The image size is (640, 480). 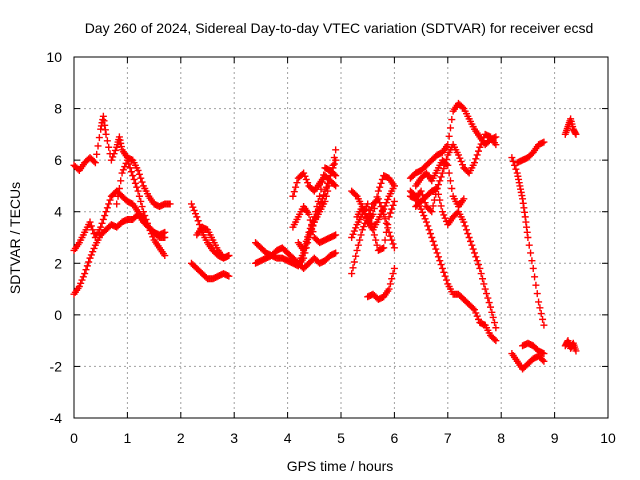 What do you see at coordinates (501, 438) in the screenshot?
I see `x-tick-label: 8` at bounding box center [501, 438].